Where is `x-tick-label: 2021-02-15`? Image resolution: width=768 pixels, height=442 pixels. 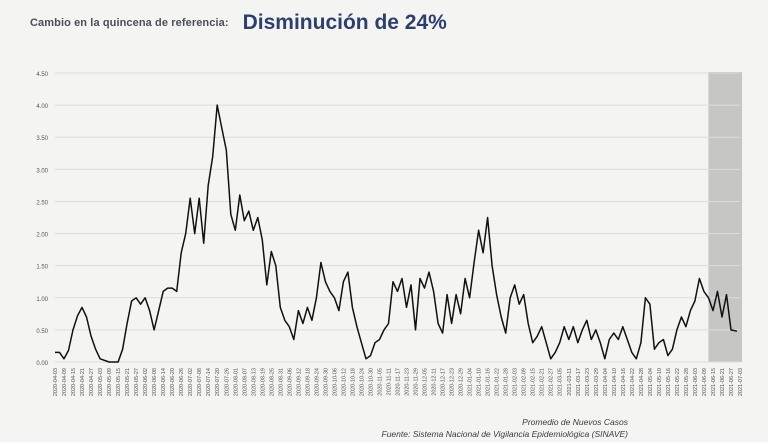 x-tick-label: 2021-02-15 is located at coordinates (534, 382).